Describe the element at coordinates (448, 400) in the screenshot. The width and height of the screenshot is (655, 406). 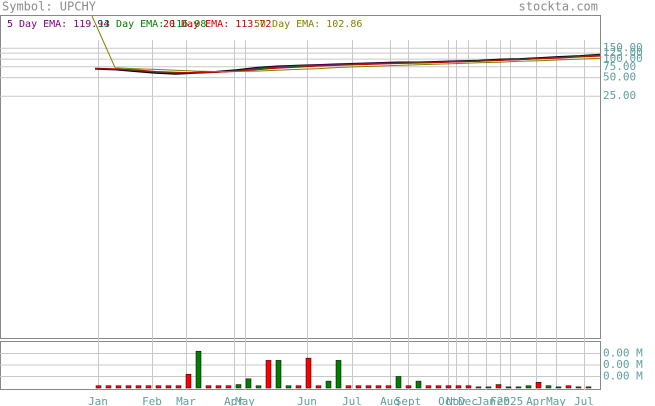
I see `x-tick-label: Oct` at that location.